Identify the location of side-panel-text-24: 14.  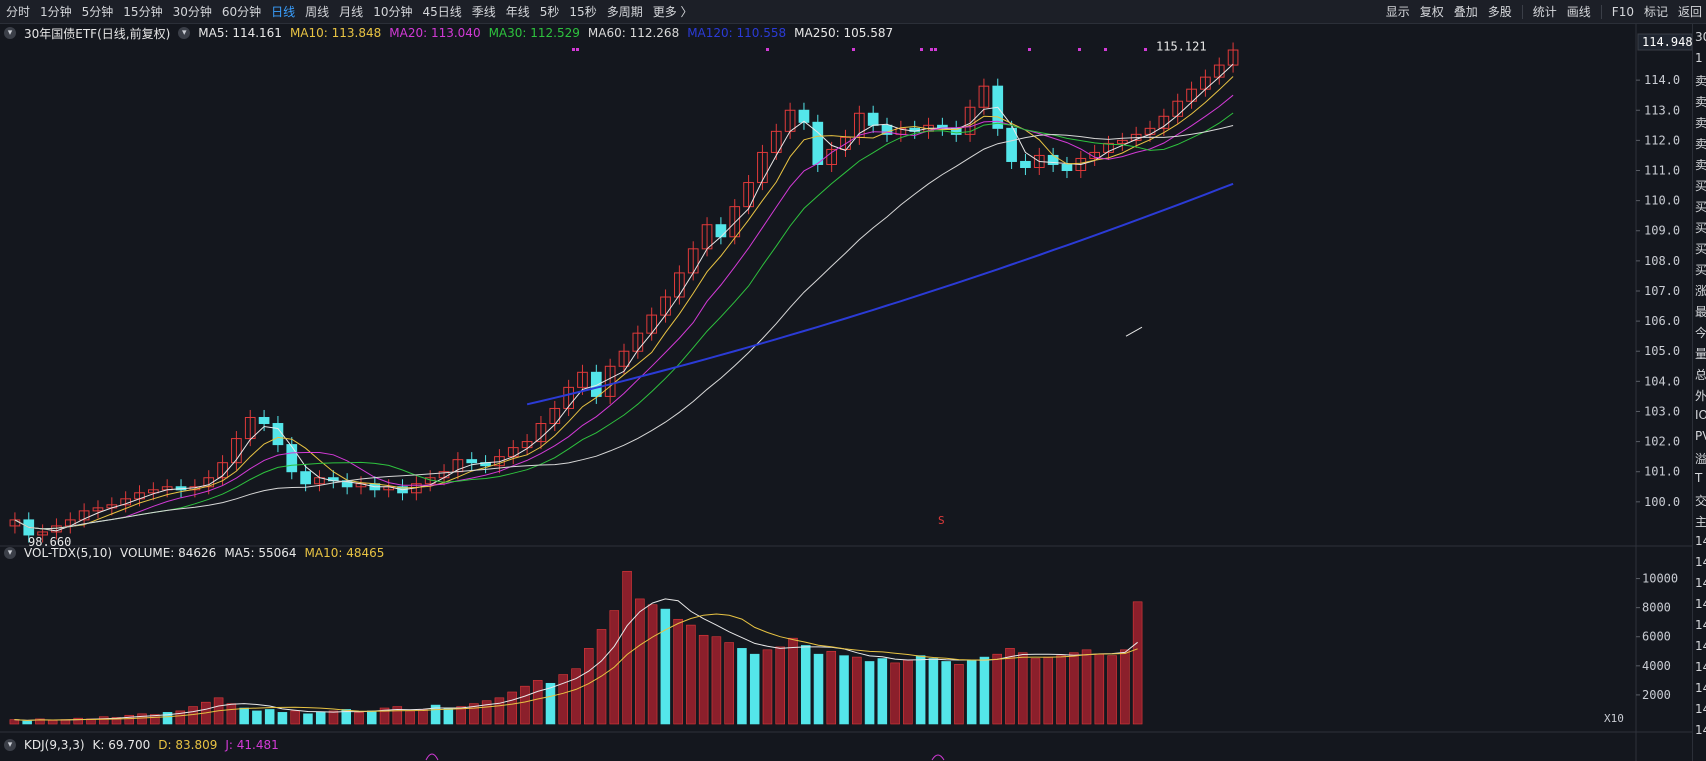
(1700, 541).